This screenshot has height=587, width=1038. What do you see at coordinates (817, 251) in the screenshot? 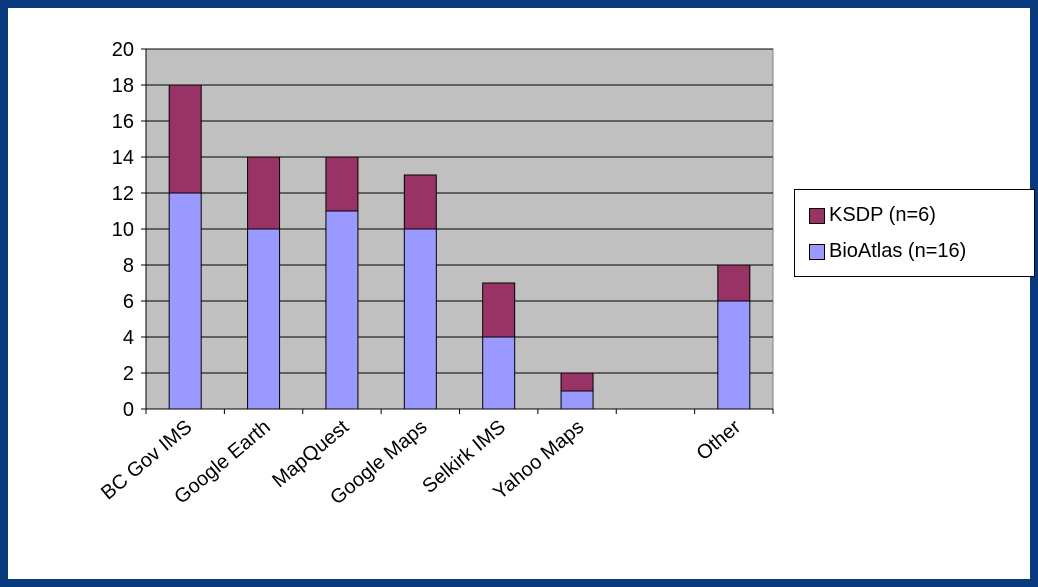
I see `legend-swatch-bioatlas` at bounding box center [817, 251].